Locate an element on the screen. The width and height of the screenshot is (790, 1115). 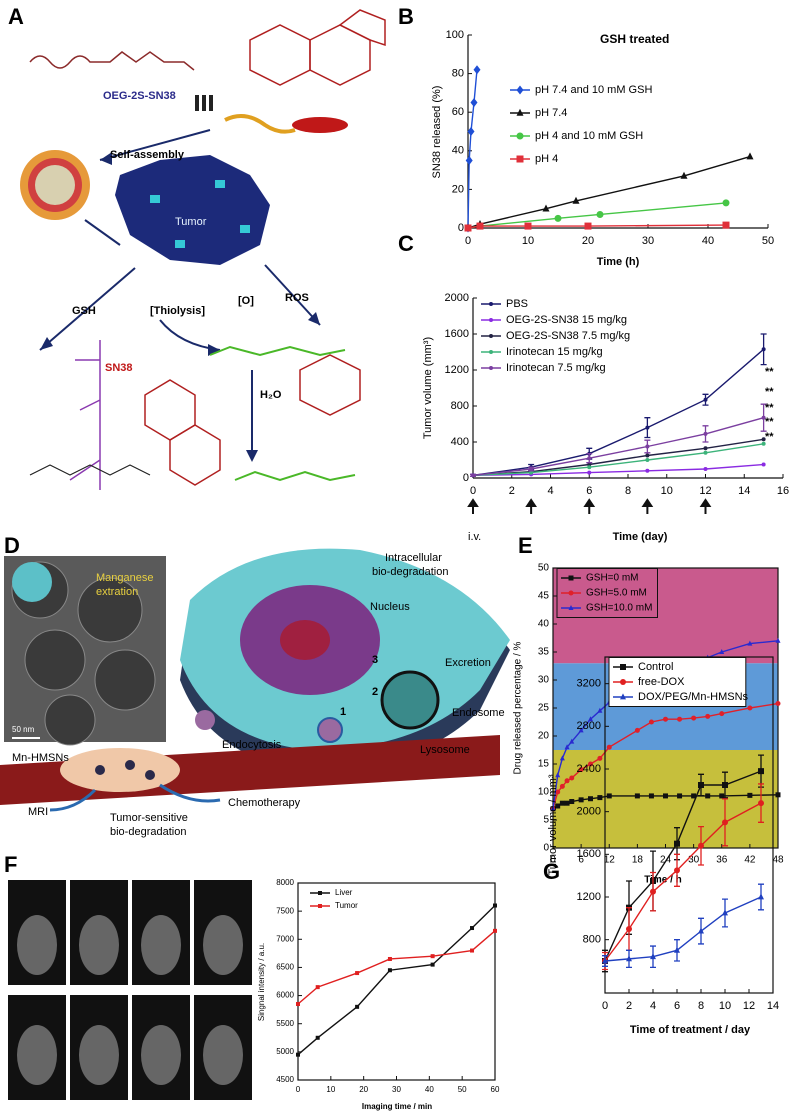
diagram-label: extration is located at coordinates (117, 592).